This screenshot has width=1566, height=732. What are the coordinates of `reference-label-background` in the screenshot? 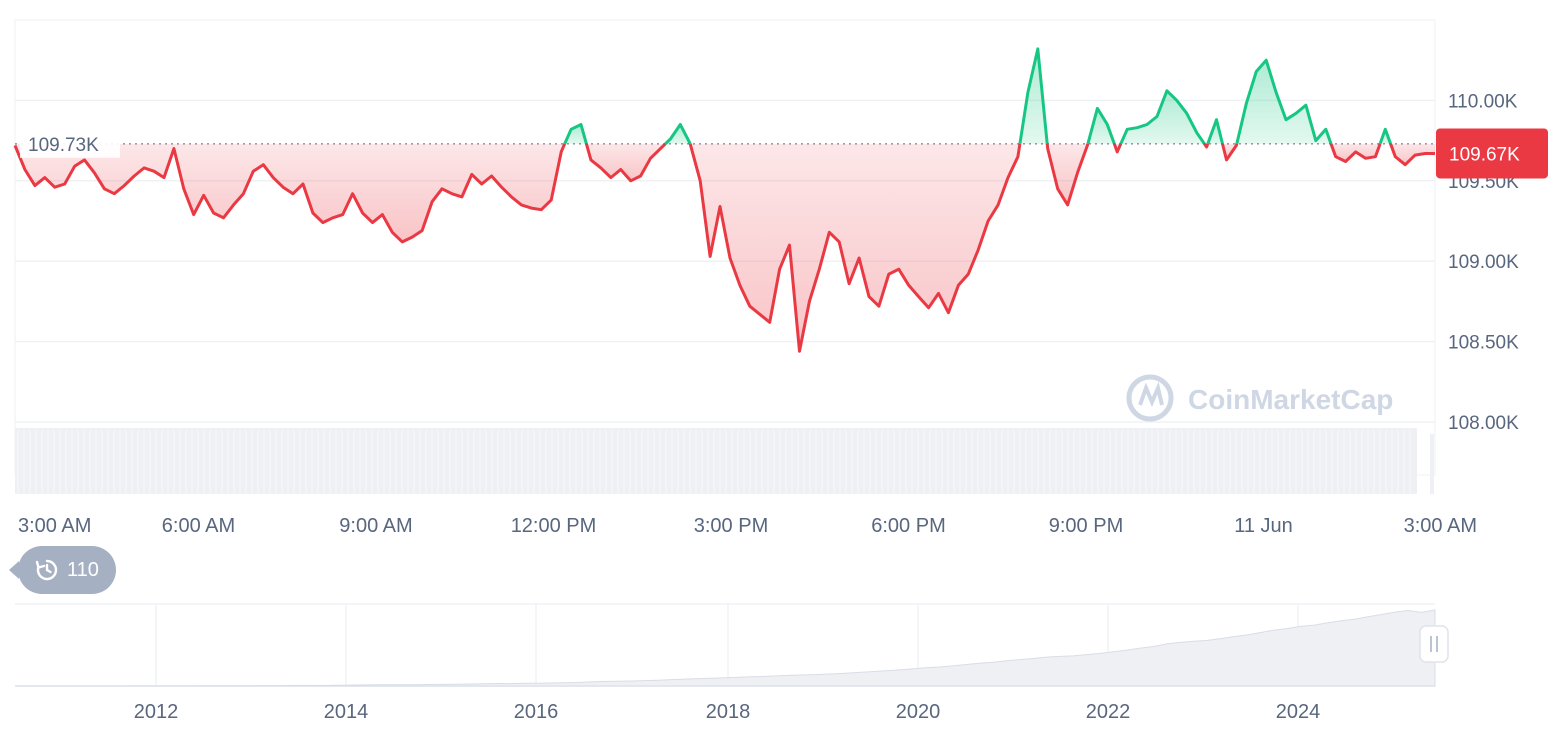 It's located at (70, 143).